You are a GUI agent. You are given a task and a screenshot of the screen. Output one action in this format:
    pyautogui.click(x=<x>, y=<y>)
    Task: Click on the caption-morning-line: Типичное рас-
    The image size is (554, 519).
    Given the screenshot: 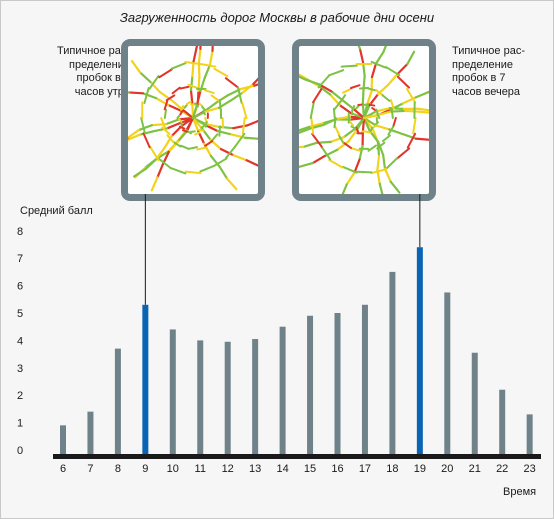 What is the action you would take?
    pyautogui.click(x=93, y=51)
    